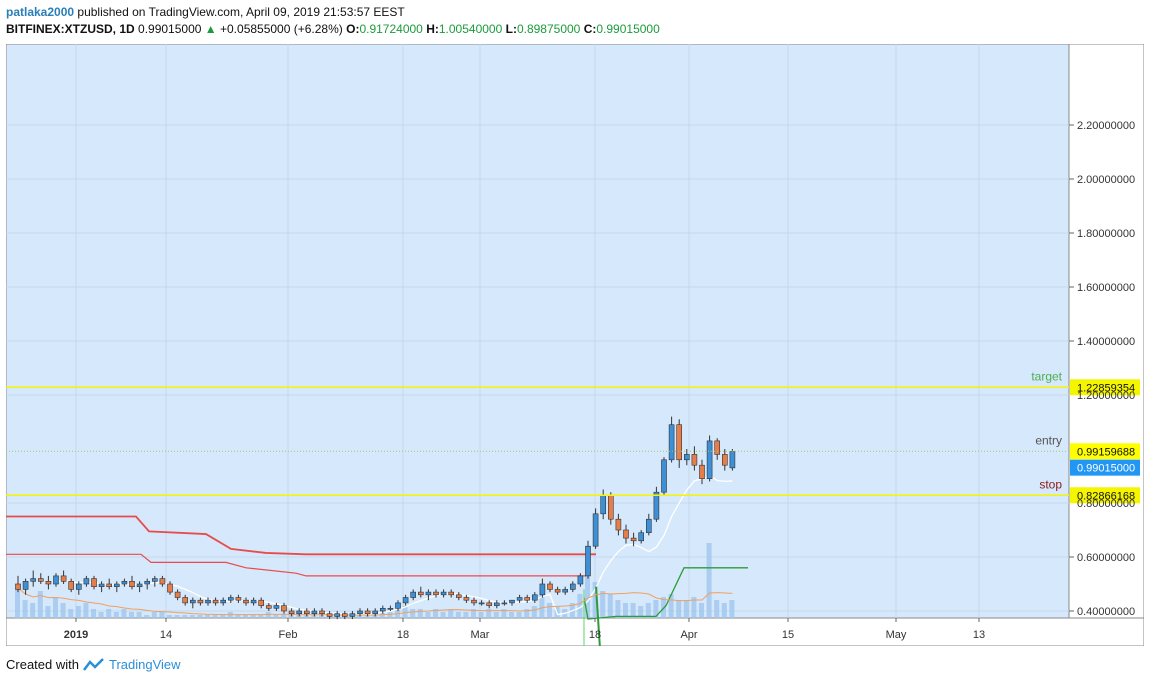 The height and width of the screenshot is (683, 1150). Describe the element at coordinates (595, 635) in the screenshot. I see `time-tick-label: 18` at that location.